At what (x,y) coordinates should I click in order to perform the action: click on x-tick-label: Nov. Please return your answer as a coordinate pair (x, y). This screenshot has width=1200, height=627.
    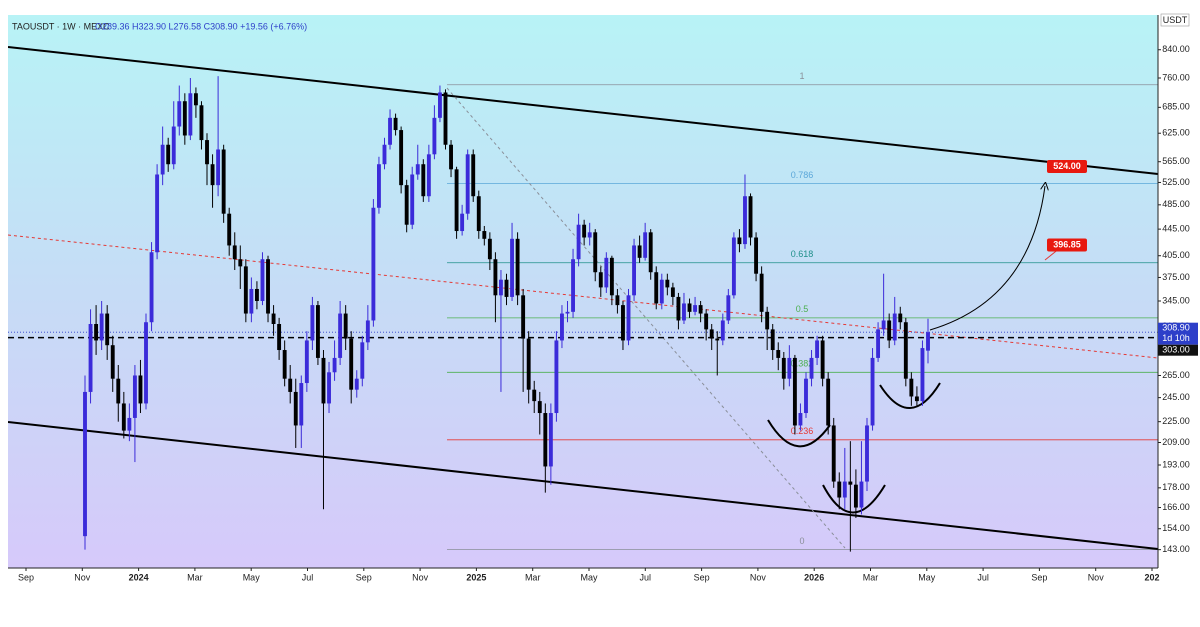
    Looking at the image, I should click on (1096, 577).